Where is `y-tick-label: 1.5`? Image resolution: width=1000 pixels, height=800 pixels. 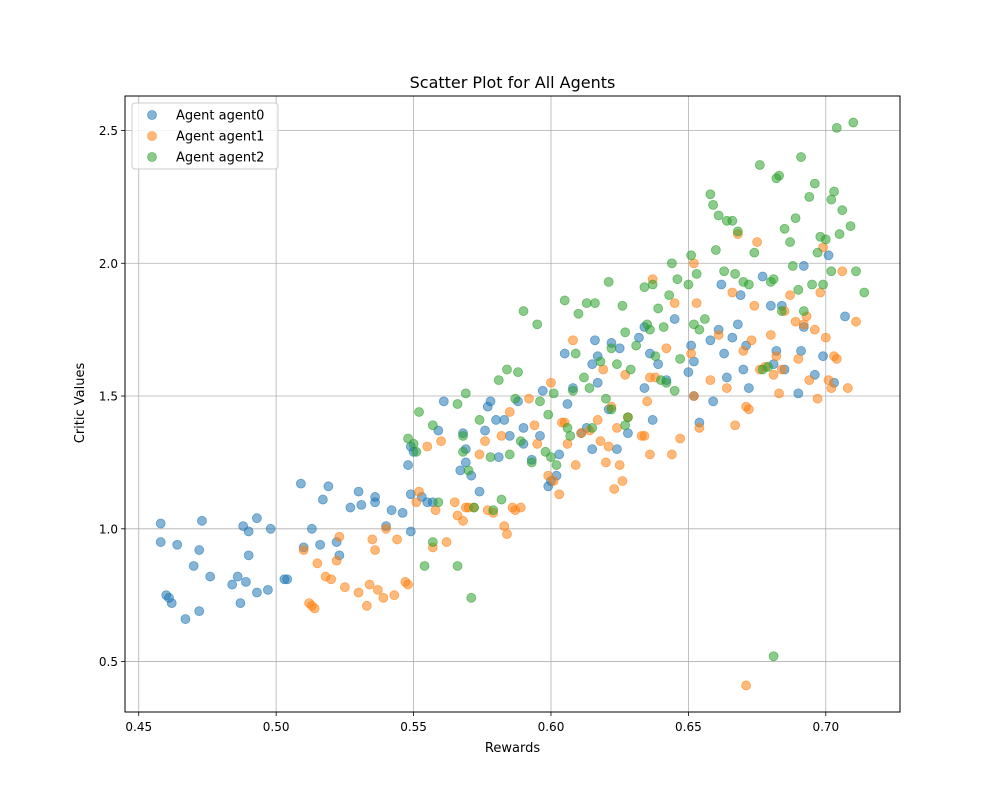
y-tick-label: 1.5 is located at coordinates (108, 397).